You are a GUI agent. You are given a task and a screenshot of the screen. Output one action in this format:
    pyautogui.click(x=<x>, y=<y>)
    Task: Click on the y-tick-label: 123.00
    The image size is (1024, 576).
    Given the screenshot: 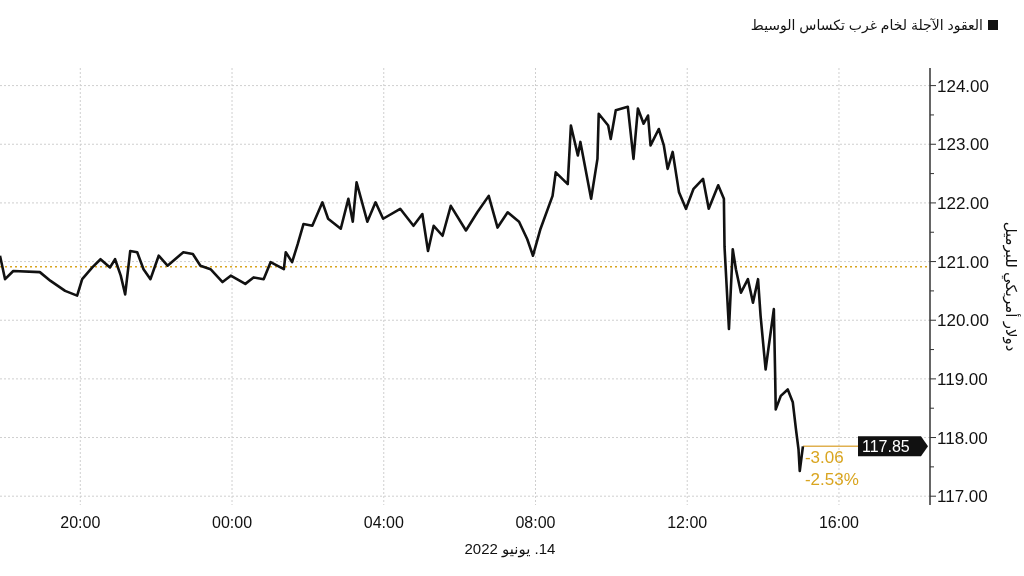 What is the action you would take?
    pyautogui.click(x=963, y=145)
    